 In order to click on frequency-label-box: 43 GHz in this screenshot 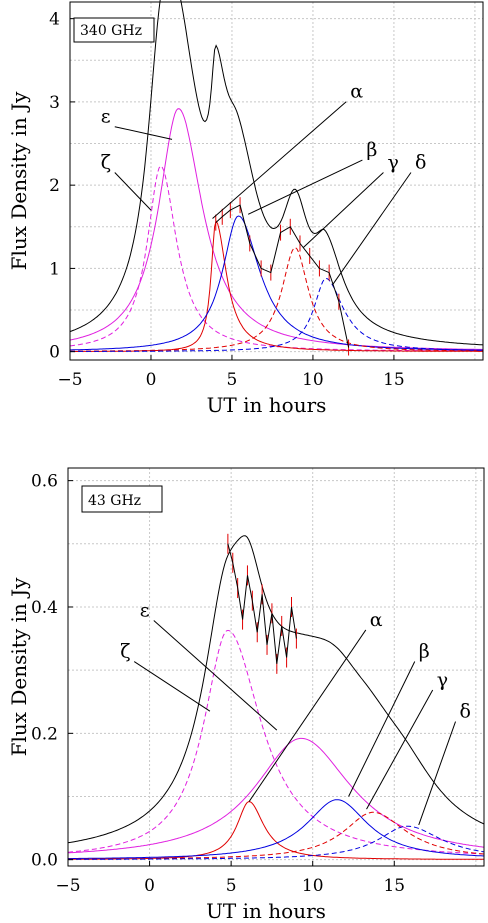, I will do `click(122, 499)`.